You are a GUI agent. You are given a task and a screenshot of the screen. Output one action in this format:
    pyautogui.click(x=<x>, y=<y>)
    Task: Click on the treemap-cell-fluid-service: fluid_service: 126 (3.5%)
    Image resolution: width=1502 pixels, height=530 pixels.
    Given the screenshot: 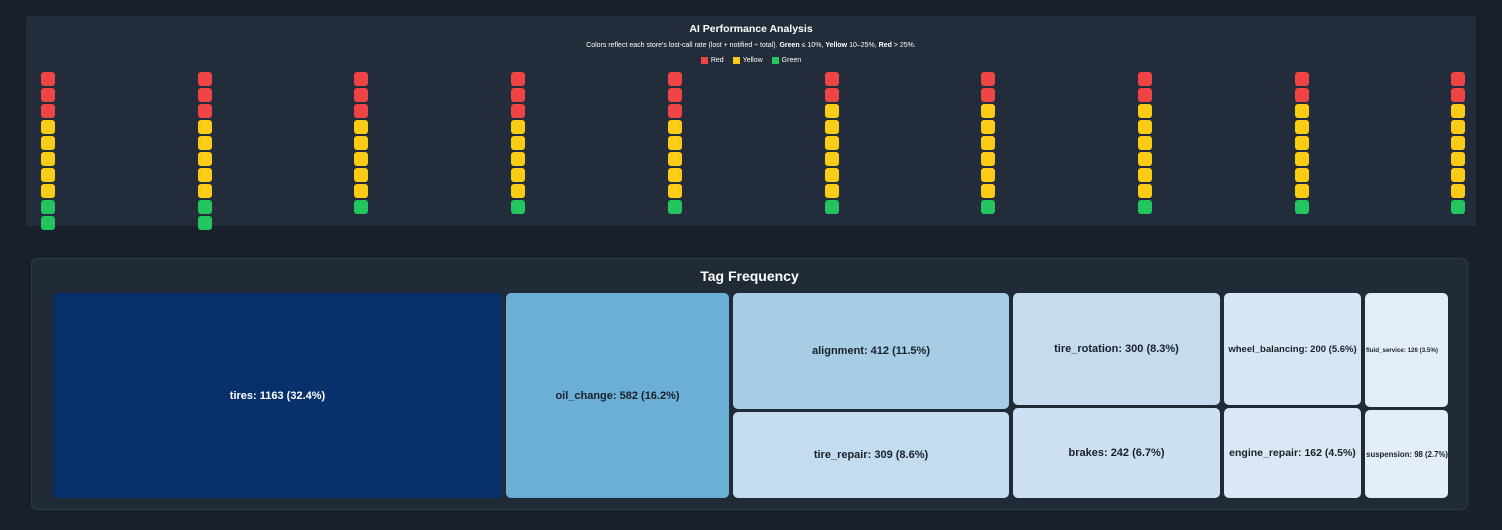 What is the action you would take?
    pyautogui.click(x=1406, y=350)
    